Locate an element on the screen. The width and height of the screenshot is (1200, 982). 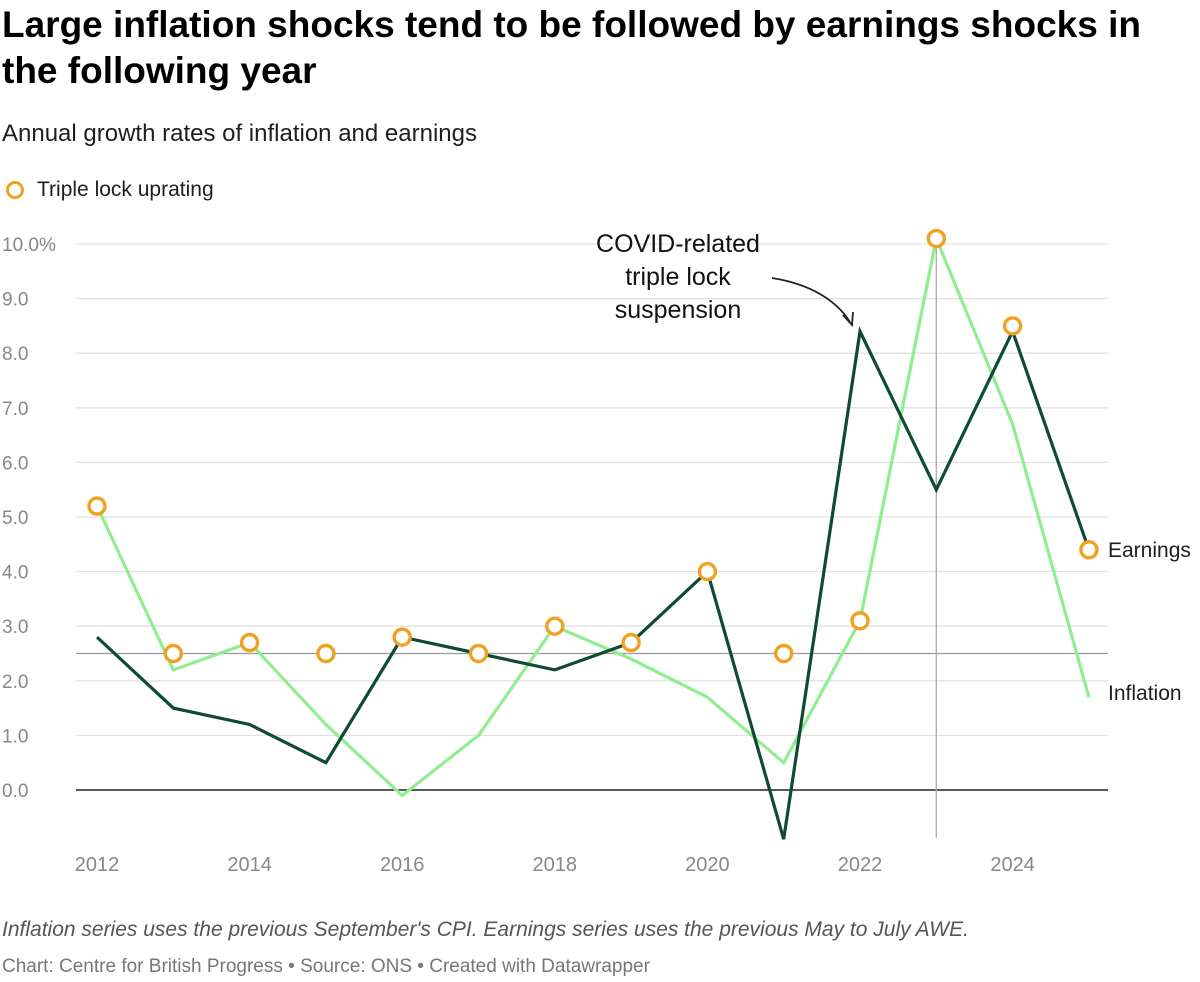
covid-annotation: COVID-related triple lock suspension is located at coordinates (725, 279).